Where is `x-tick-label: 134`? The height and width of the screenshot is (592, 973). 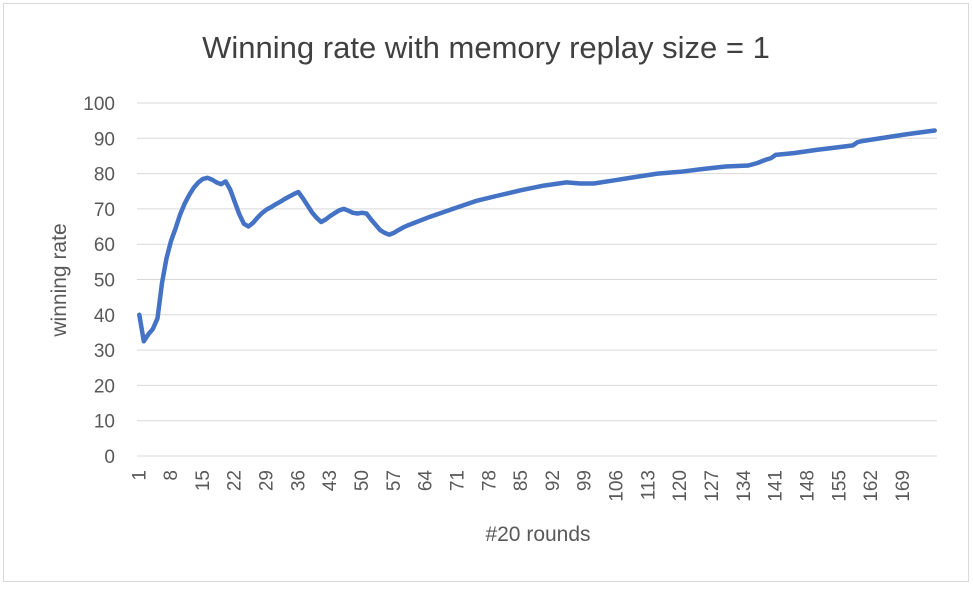
x-tick-label: 134 is located at coordinates (744, 486).